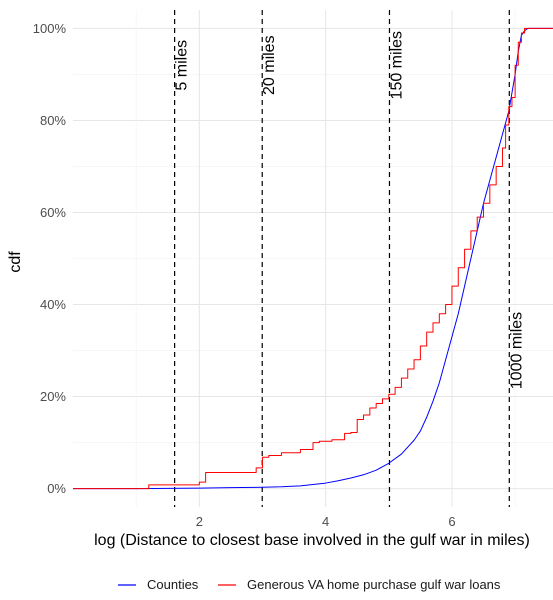 The width and height of the screenshot is (553, 600). Describe the element at coordinates (53, 212) in the screenshot. I see `y-tick-label: 60%` at that location.